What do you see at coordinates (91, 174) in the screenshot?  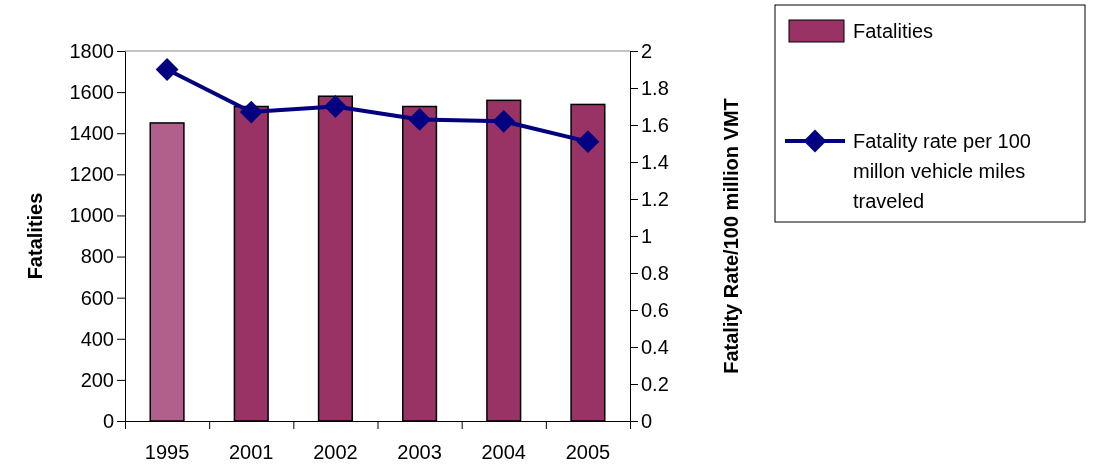 I see `y-tick-label: 1200` at bounding box center [91, 174].